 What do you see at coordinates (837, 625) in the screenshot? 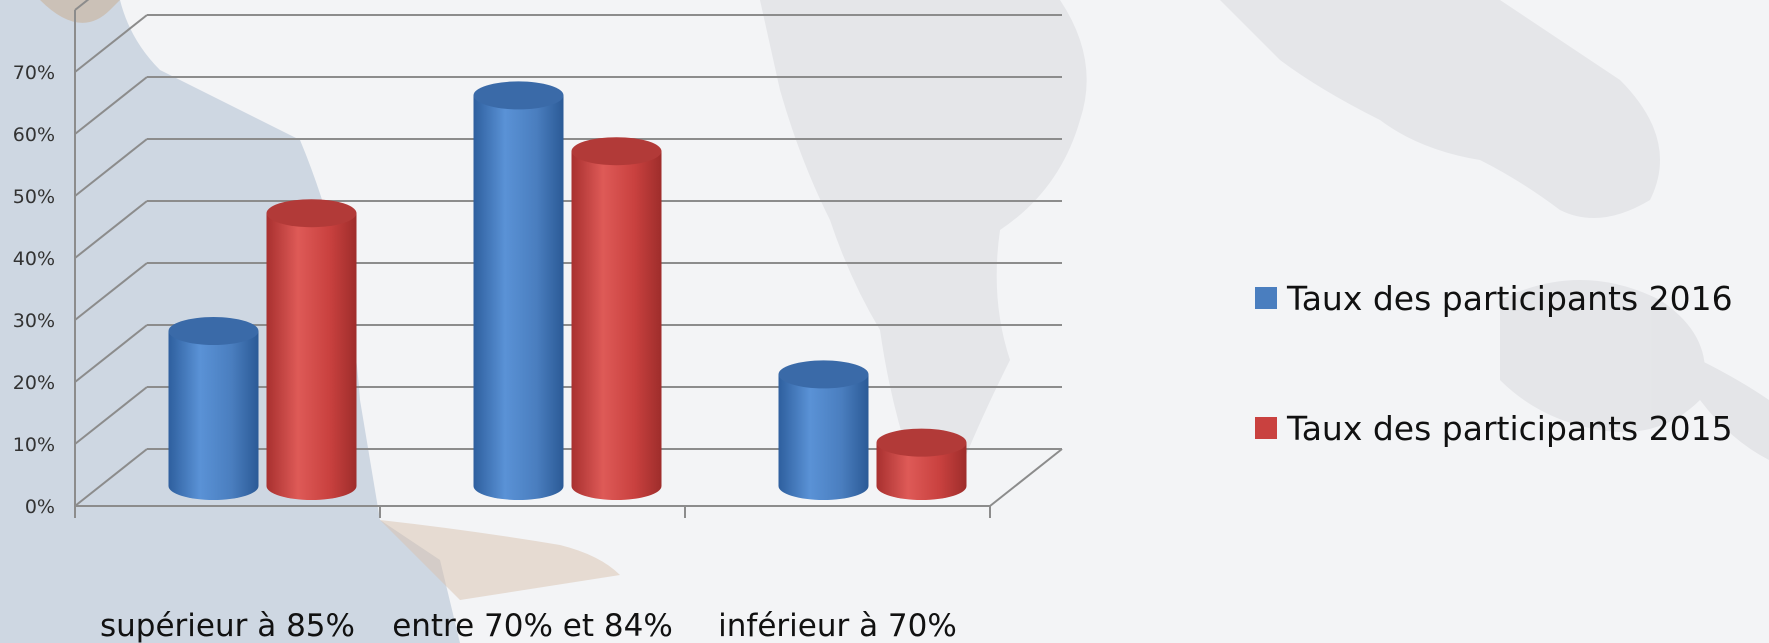
I see `category-label-2: inférieur à 70%` at bounding box center [837, 625].